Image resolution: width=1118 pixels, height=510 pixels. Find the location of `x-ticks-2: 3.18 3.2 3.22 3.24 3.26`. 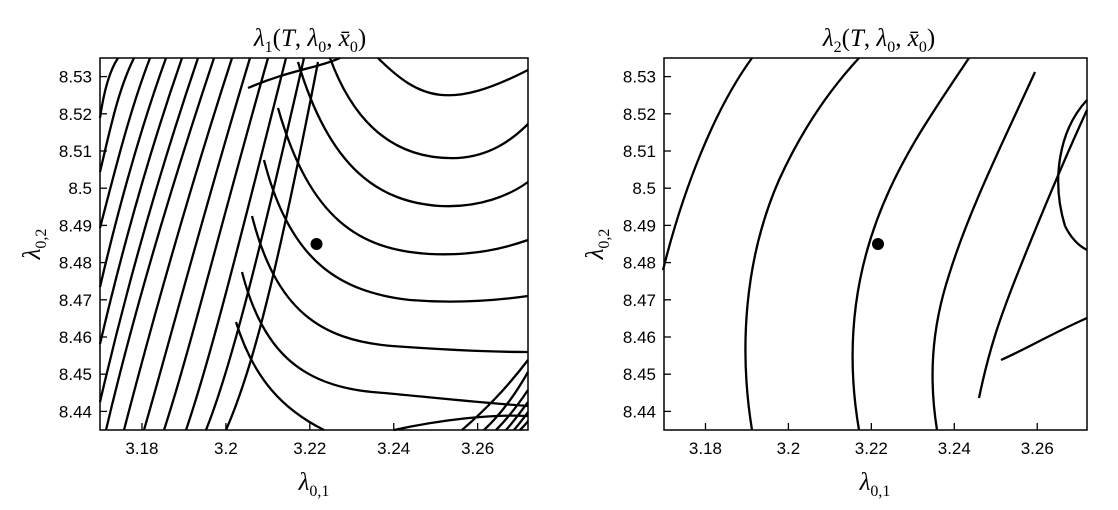

x-ticks-2: 3.18 3.2 3.22 3.24 3.26 is located at coordinates (871, 440).